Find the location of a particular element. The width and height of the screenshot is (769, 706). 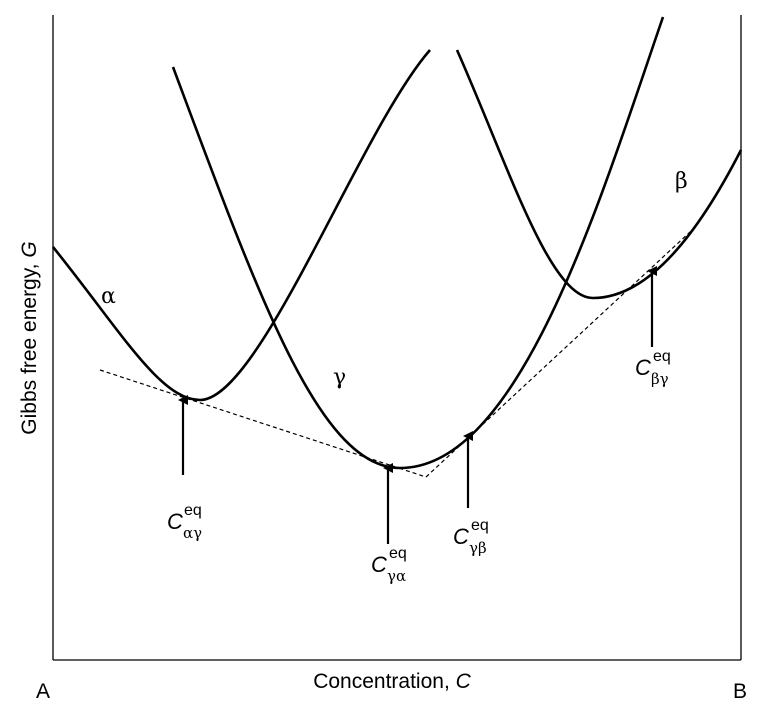

label-c-beta-gamma: C eq βγ is located at coordinates (653, 368).